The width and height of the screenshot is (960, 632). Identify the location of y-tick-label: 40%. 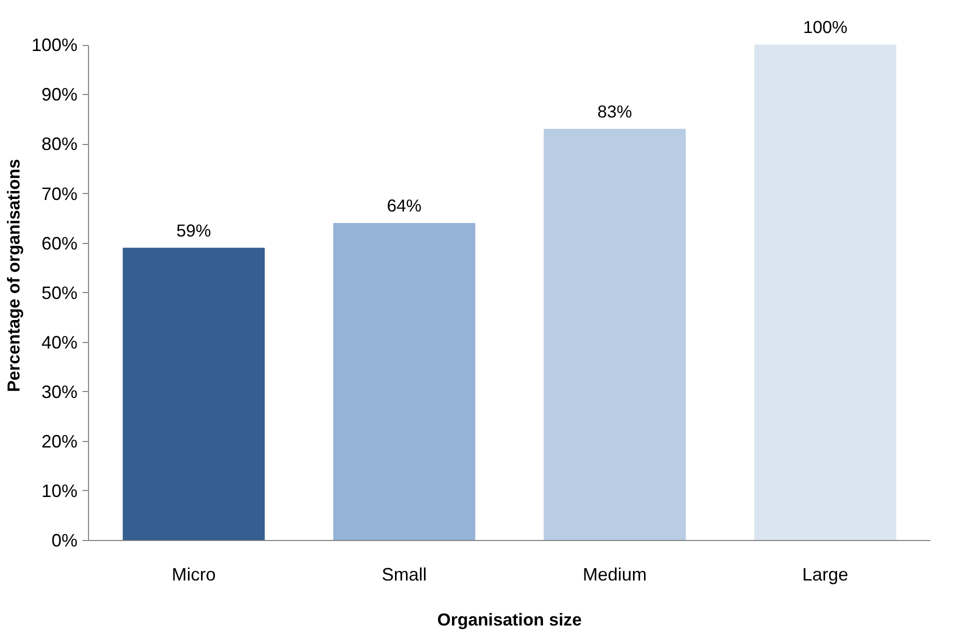
(59, 342).